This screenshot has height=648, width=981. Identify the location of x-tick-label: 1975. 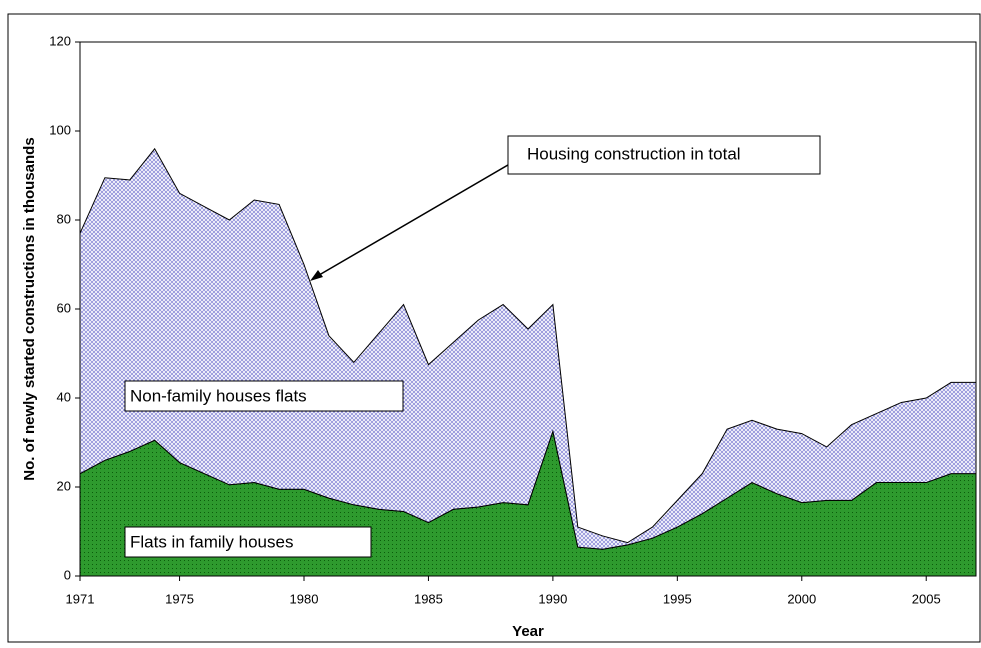
(179, 598).